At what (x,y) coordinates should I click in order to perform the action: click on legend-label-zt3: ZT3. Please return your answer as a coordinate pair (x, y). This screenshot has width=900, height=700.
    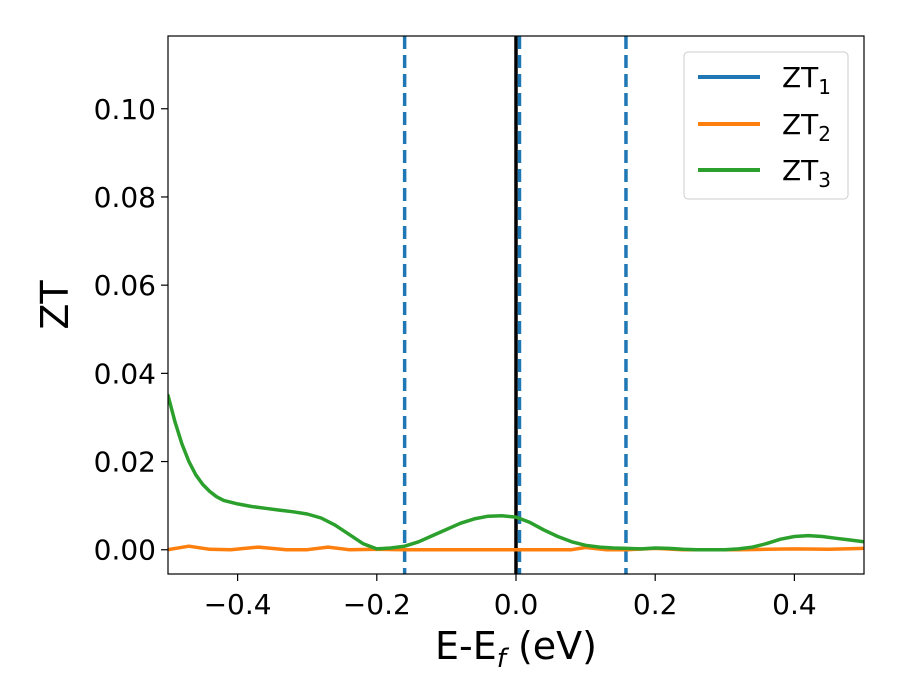
    Looking at the image, I should click on (806, 173).